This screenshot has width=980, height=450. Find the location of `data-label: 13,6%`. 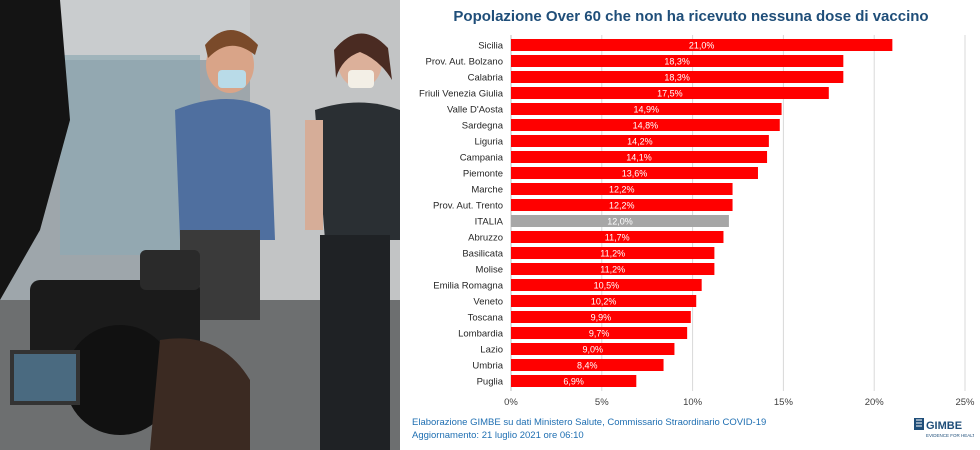

data-label: 13,6% is located at coordinates (635, 174).